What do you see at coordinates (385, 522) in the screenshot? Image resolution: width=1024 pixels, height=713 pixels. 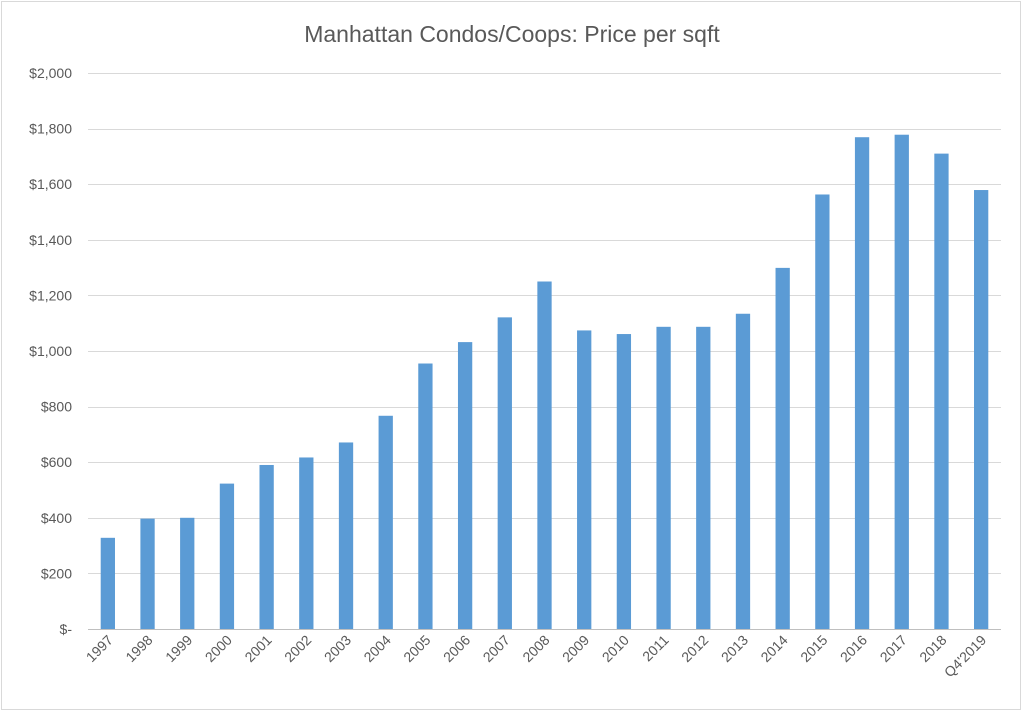 I see `bar-2004` at bounding box center [385, 522].